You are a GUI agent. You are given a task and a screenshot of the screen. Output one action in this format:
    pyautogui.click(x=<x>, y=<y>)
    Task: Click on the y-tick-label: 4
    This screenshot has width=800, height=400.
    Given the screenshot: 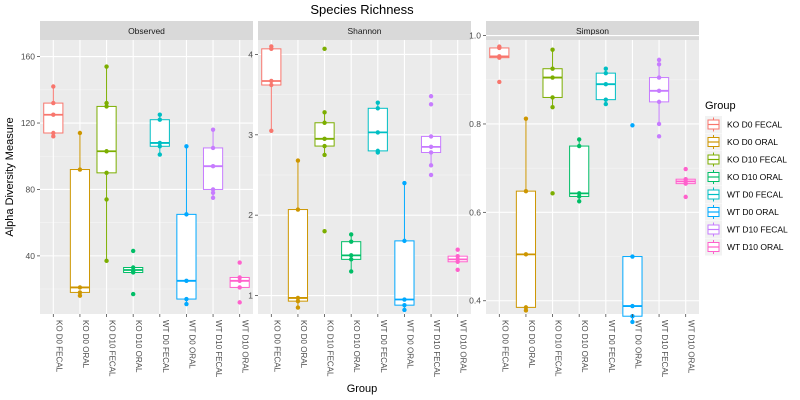 What is the action you would take?
    pyautogui.click(x=250, y=54)
    